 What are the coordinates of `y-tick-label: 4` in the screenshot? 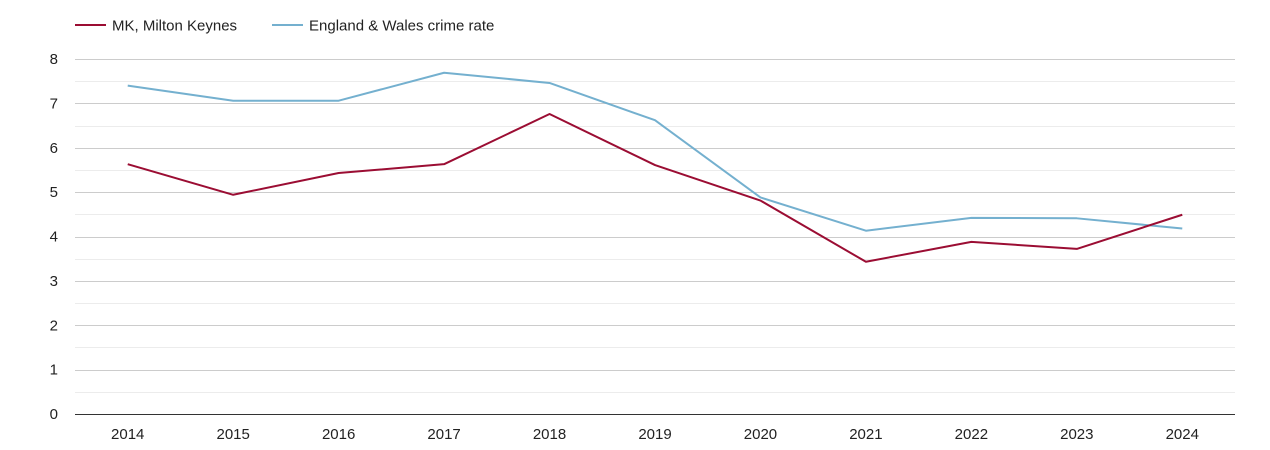 It's located at (54, 237).